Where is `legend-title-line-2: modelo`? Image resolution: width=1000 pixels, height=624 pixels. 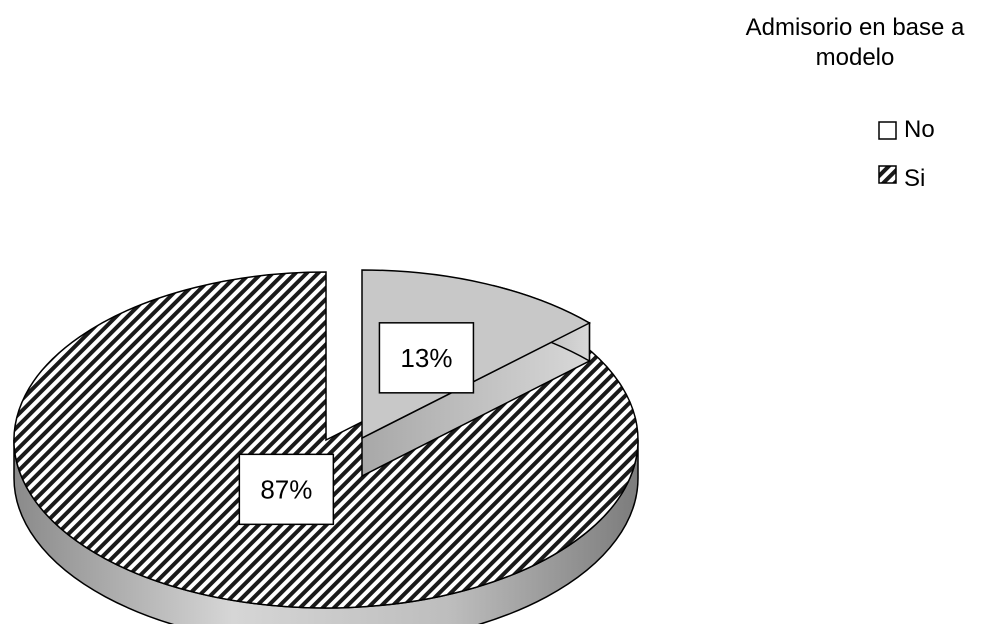 legend-title-line-2: modelo is located at coordinates (855, 57).